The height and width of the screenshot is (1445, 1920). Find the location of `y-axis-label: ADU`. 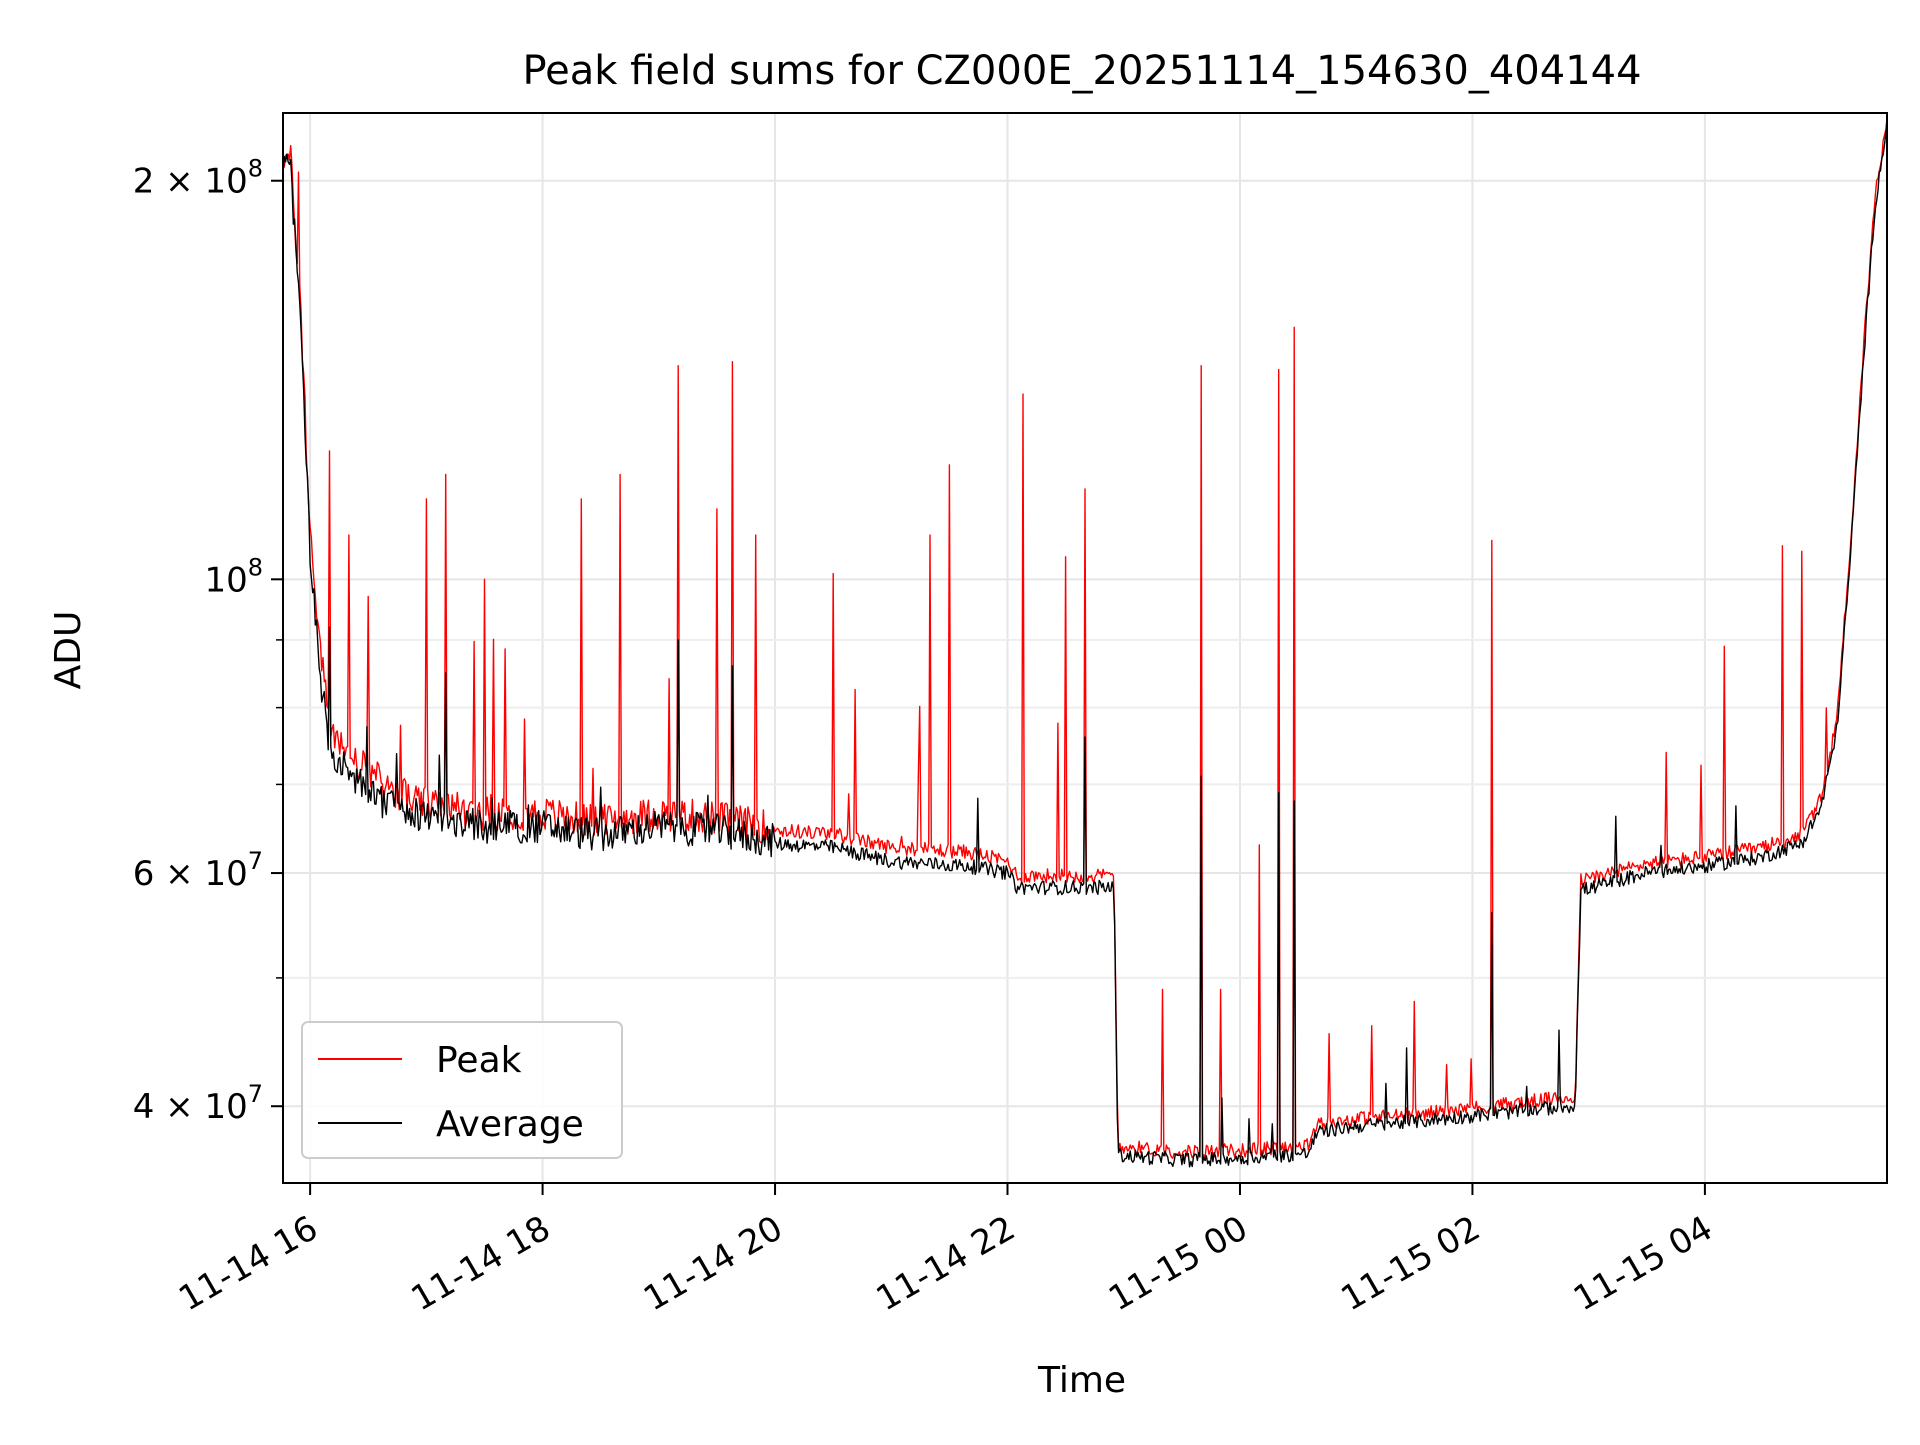

y-axis-label: ADU is located at coordinates (68, 650).